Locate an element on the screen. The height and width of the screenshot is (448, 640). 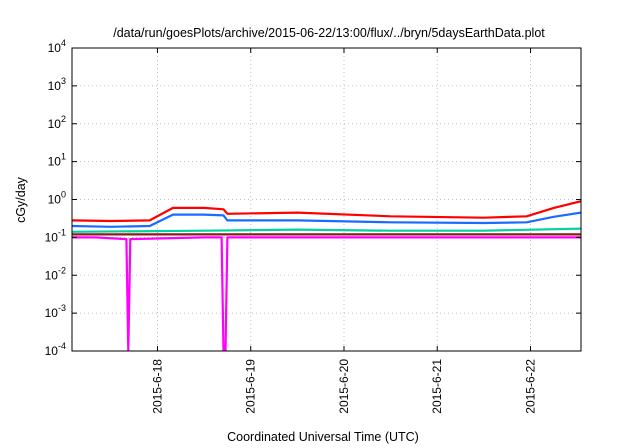
y-tick-exponent: 4 is located at coordinates (63, 43).